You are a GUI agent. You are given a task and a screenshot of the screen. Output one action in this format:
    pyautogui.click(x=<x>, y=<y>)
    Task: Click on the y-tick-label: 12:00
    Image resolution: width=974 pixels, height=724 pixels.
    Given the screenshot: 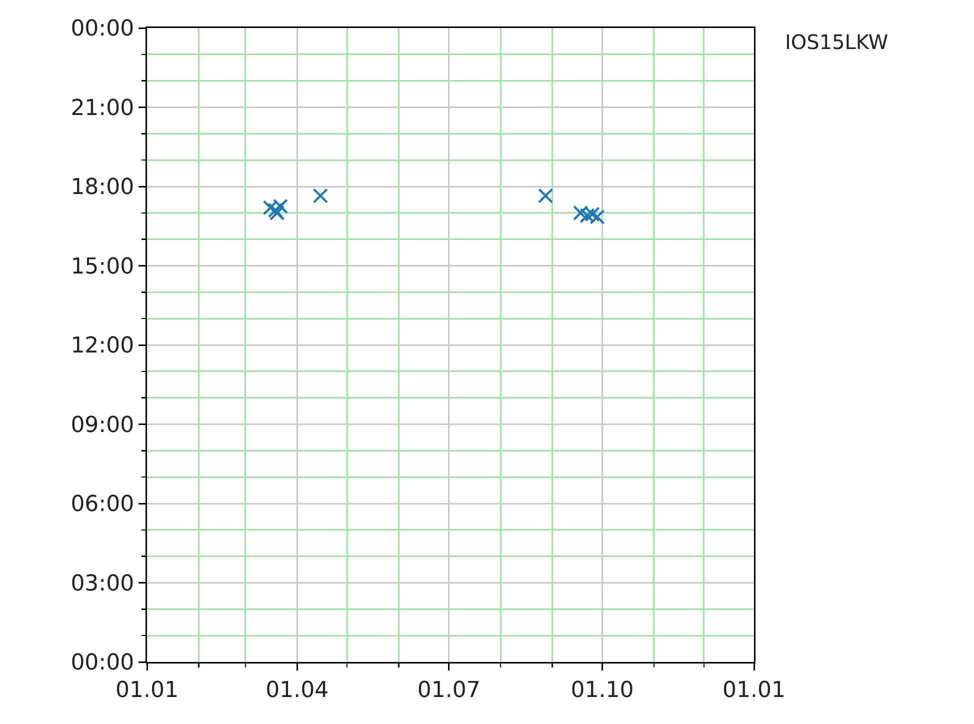 What is the action you would take?
    pyautogui.click(x=102, y=346)
    